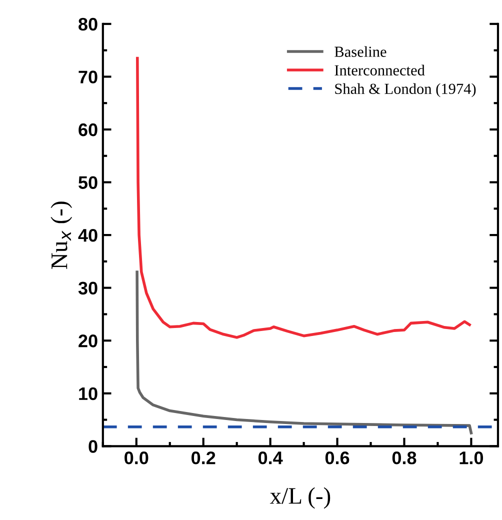  I want to click on y-tick-label: 30, so click(88, 288).